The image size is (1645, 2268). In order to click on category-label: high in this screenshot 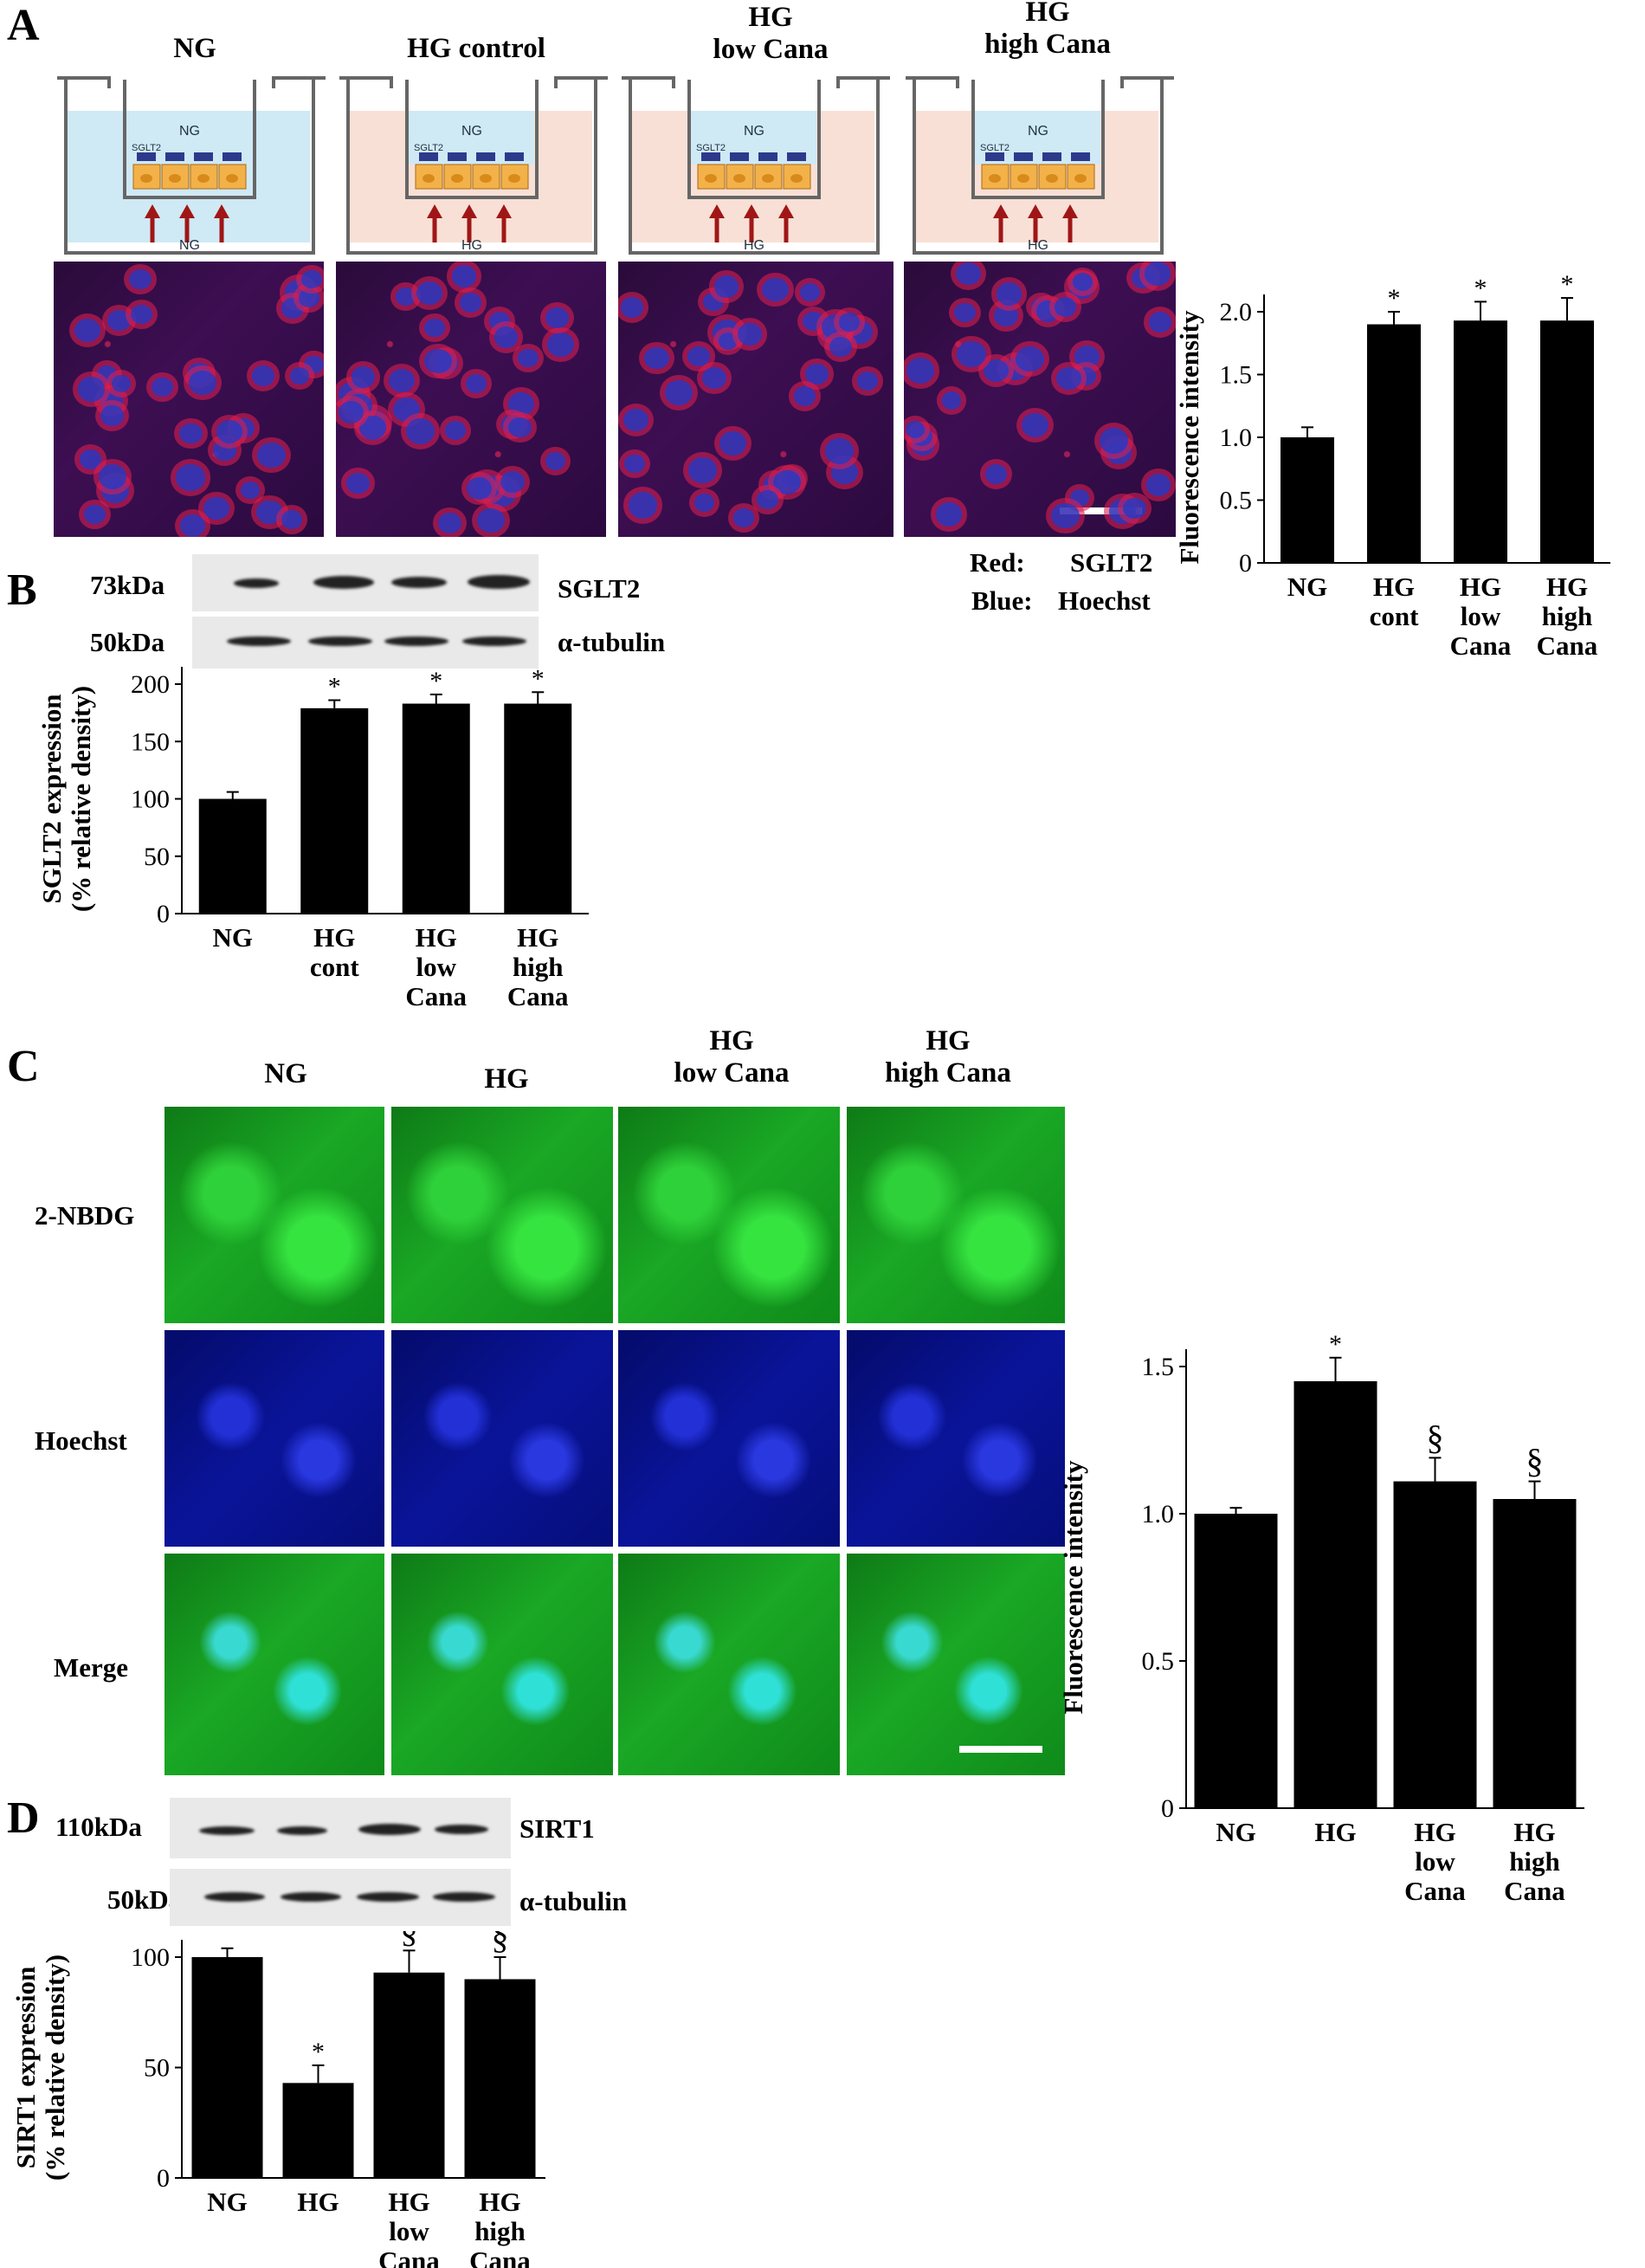, I will do `click(539, 967)`.